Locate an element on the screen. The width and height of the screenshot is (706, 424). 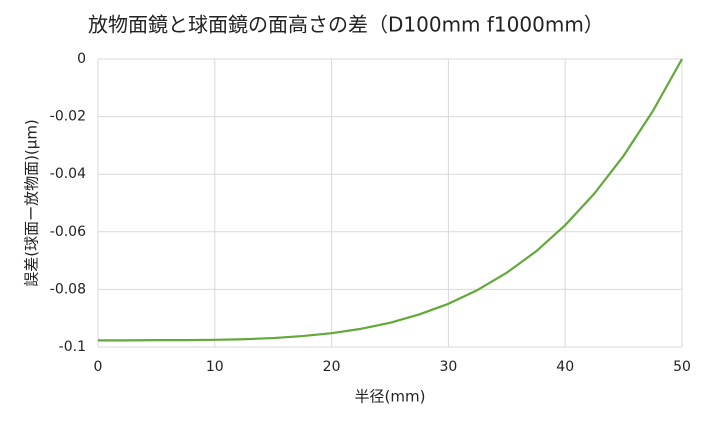
x-tick-label: 30 is located at coordinates (448, 367).